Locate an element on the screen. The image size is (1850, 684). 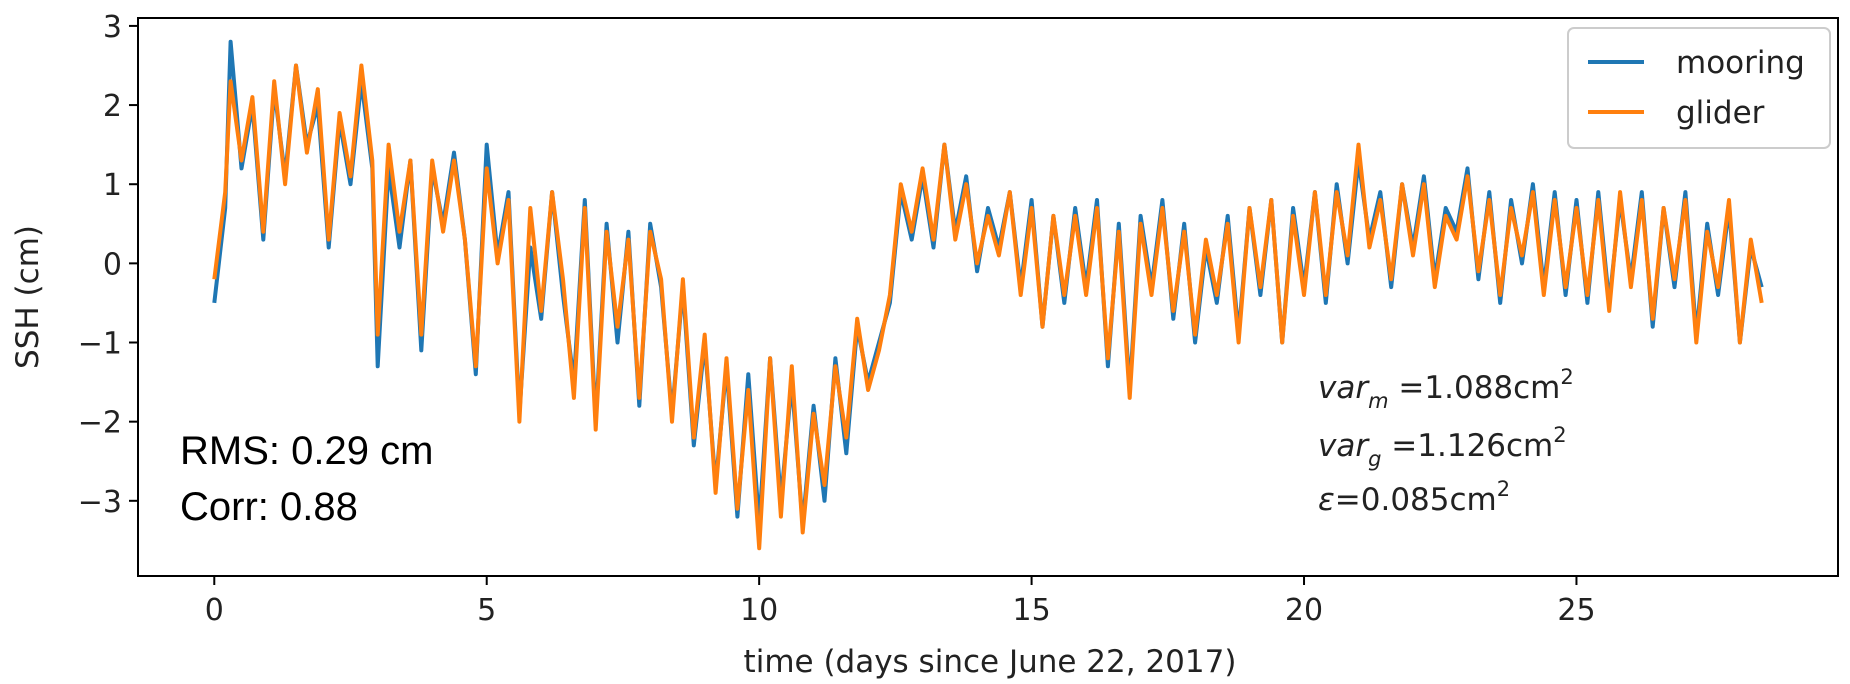
x-tick-label: 15 is located at coordinates (1031, 610).